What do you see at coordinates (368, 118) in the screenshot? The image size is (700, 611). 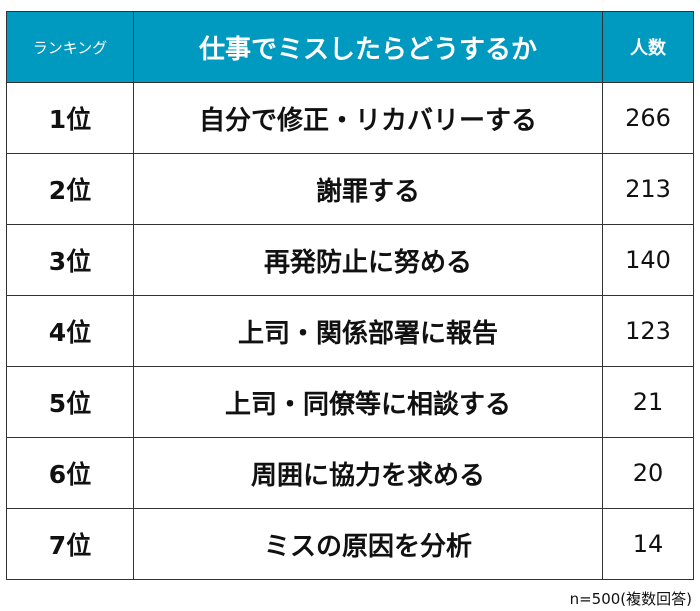 I see `answer-cell: 自分で修正・リカバリーする` at bounding box center [368, 118].